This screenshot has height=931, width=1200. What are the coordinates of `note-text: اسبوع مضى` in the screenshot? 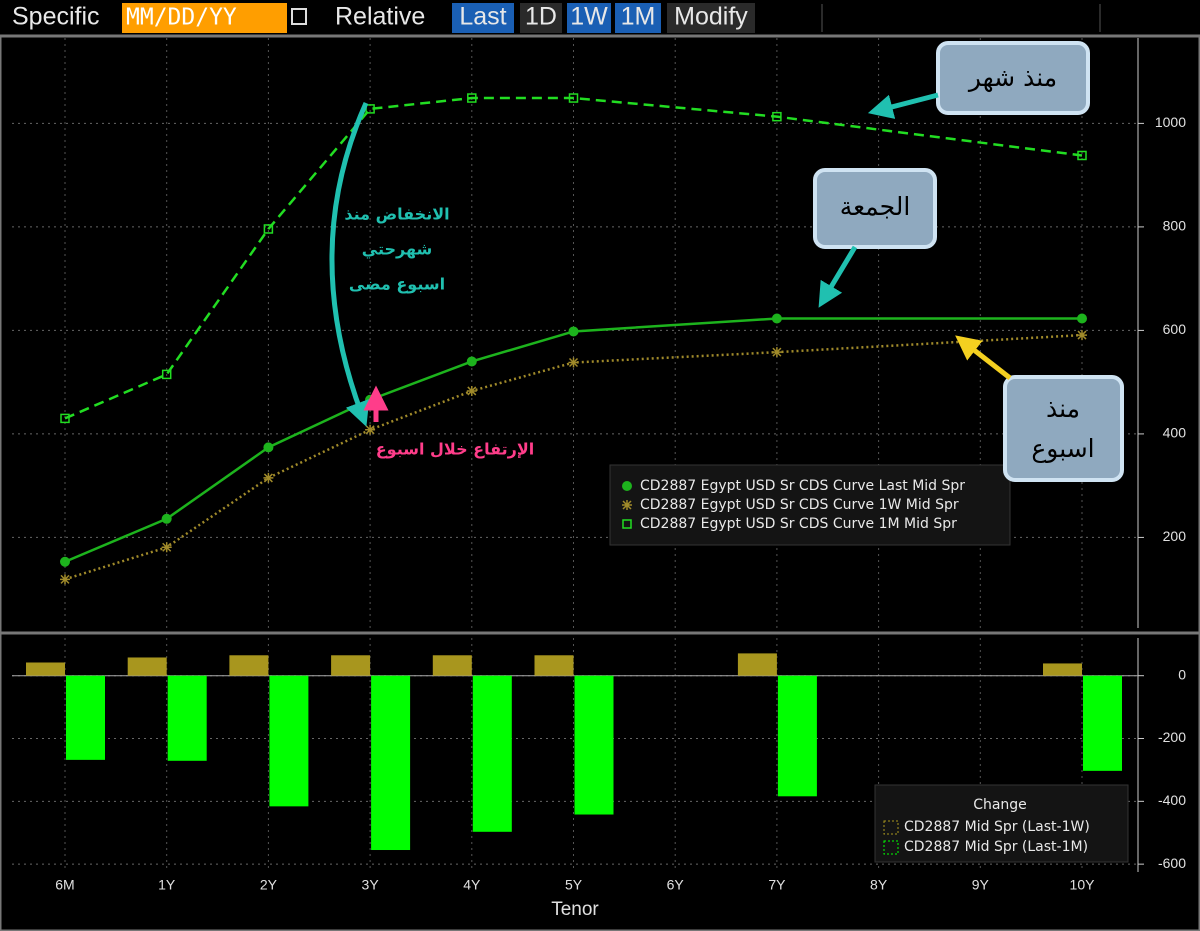 It's located at (397, 284).